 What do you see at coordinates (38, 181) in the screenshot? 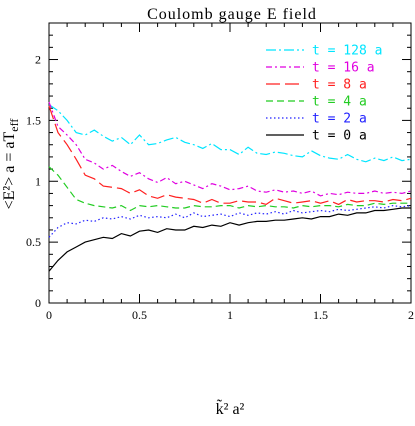
I see `y-tick-label: 1` at bounding box center [38, 181].